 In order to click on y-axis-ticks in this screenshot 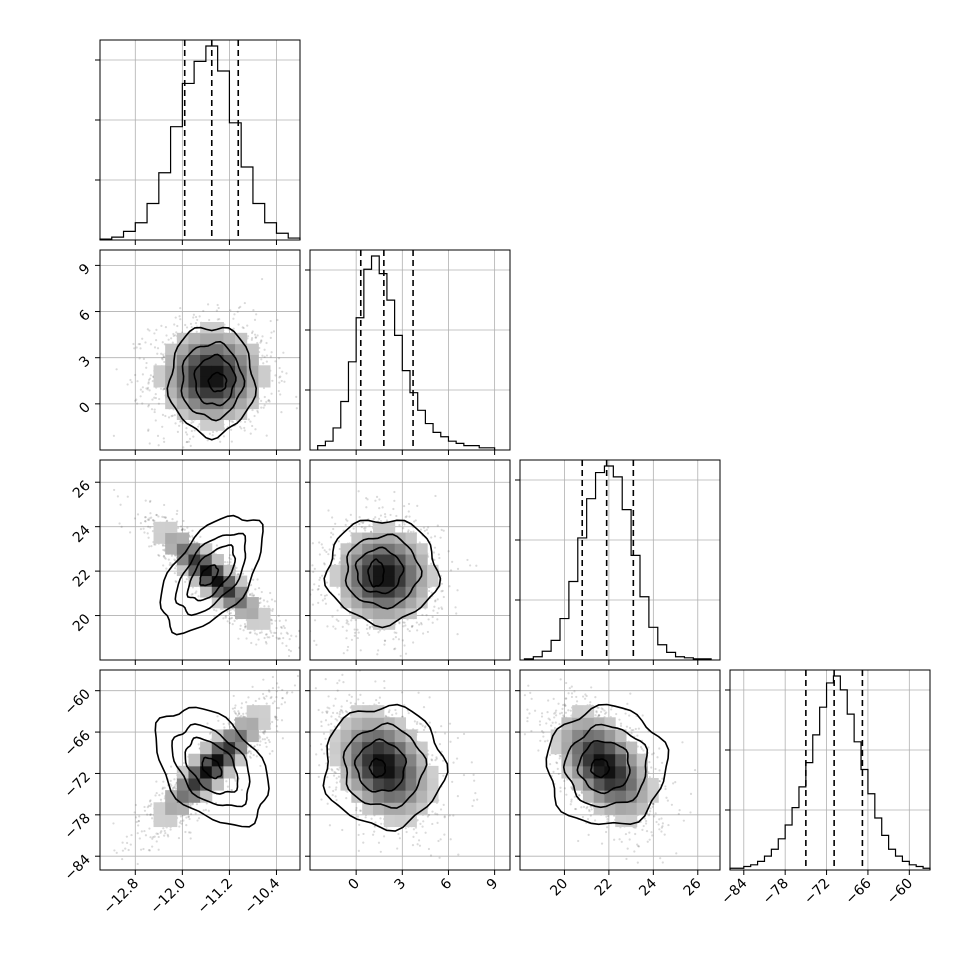, I will do `click(307, 549)`.